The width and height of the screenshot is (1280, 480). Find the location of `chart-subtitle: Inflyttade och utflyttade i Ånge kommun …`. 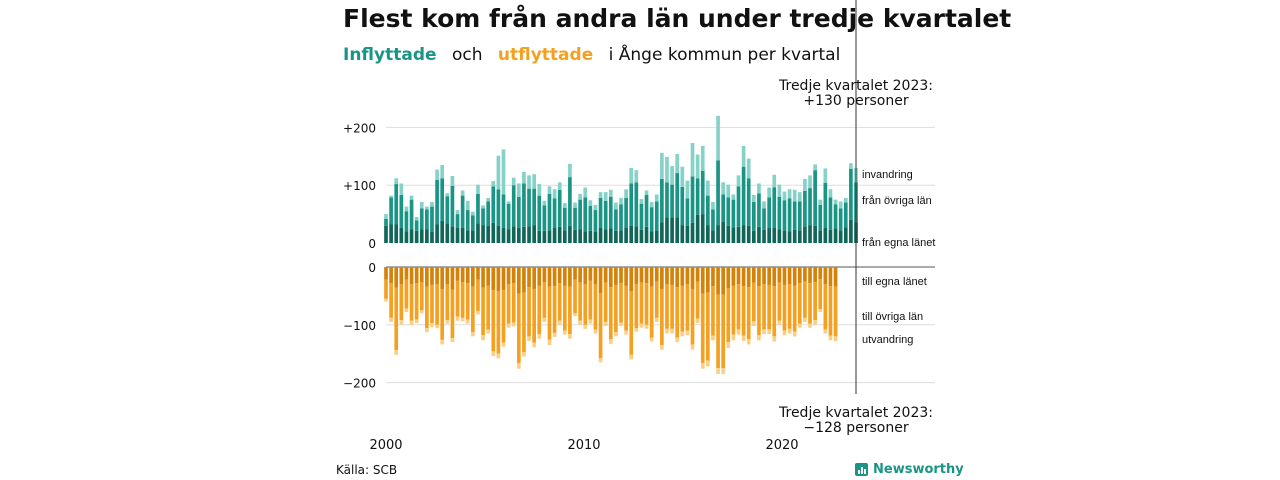

chart-subtitle: Inflyttade och utflyttade i Ånge kommun … is located at coordinates (596, 55).